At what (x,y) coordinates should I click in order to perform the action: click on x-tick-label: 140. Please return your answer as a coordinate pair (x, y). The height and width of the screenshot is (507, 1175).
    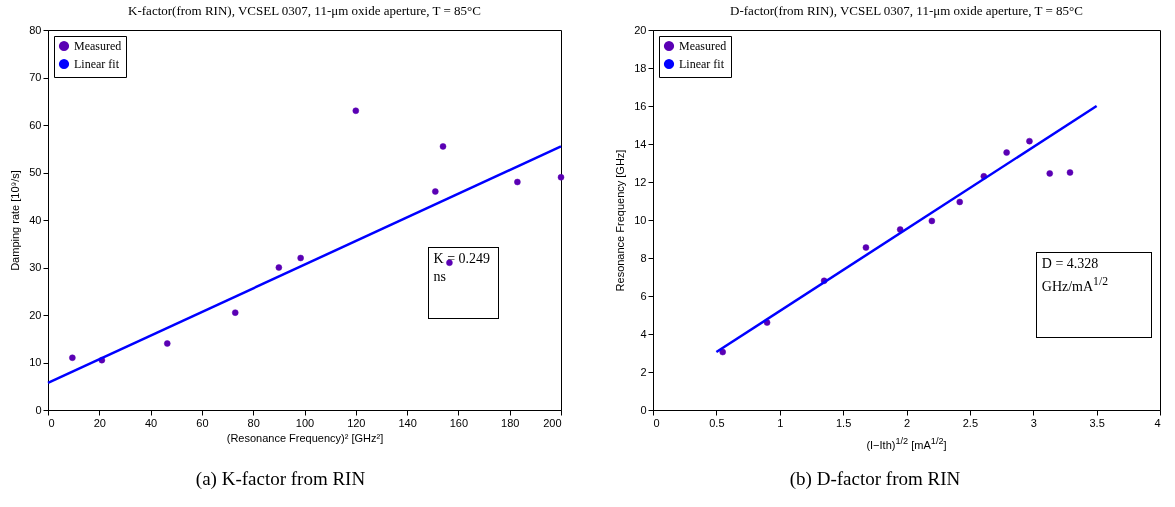
    Looking at the image, I should click on (407, 422).